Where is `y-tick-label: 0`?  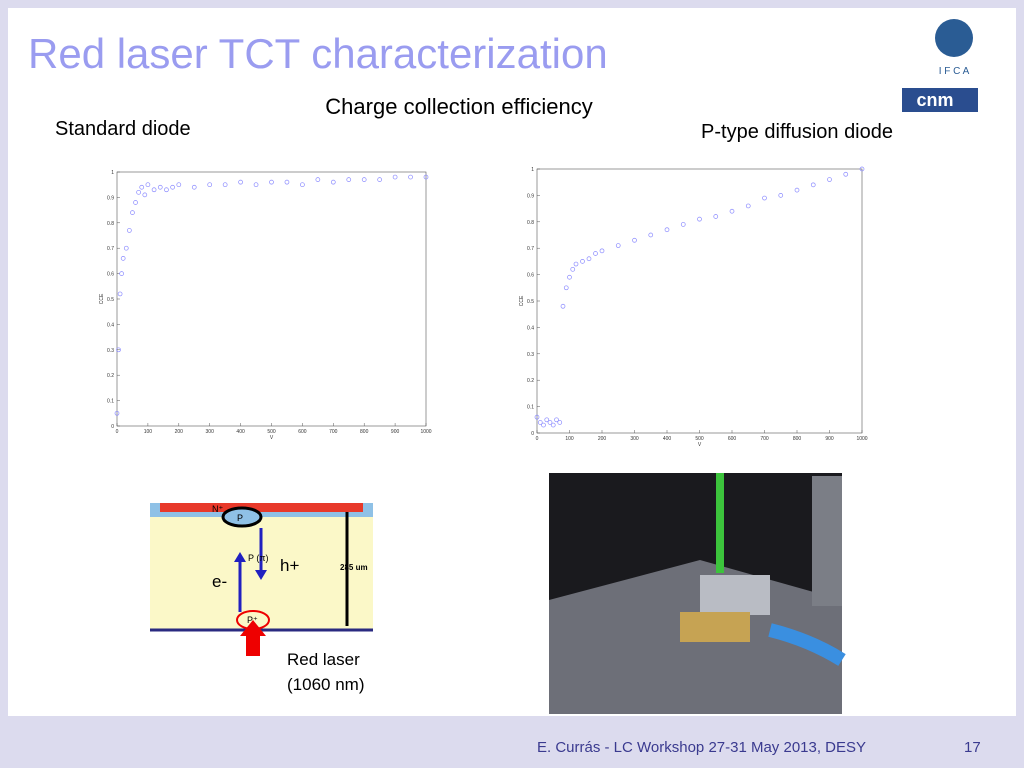
y-tick-label: 0 is located at coordinates (112, 427).